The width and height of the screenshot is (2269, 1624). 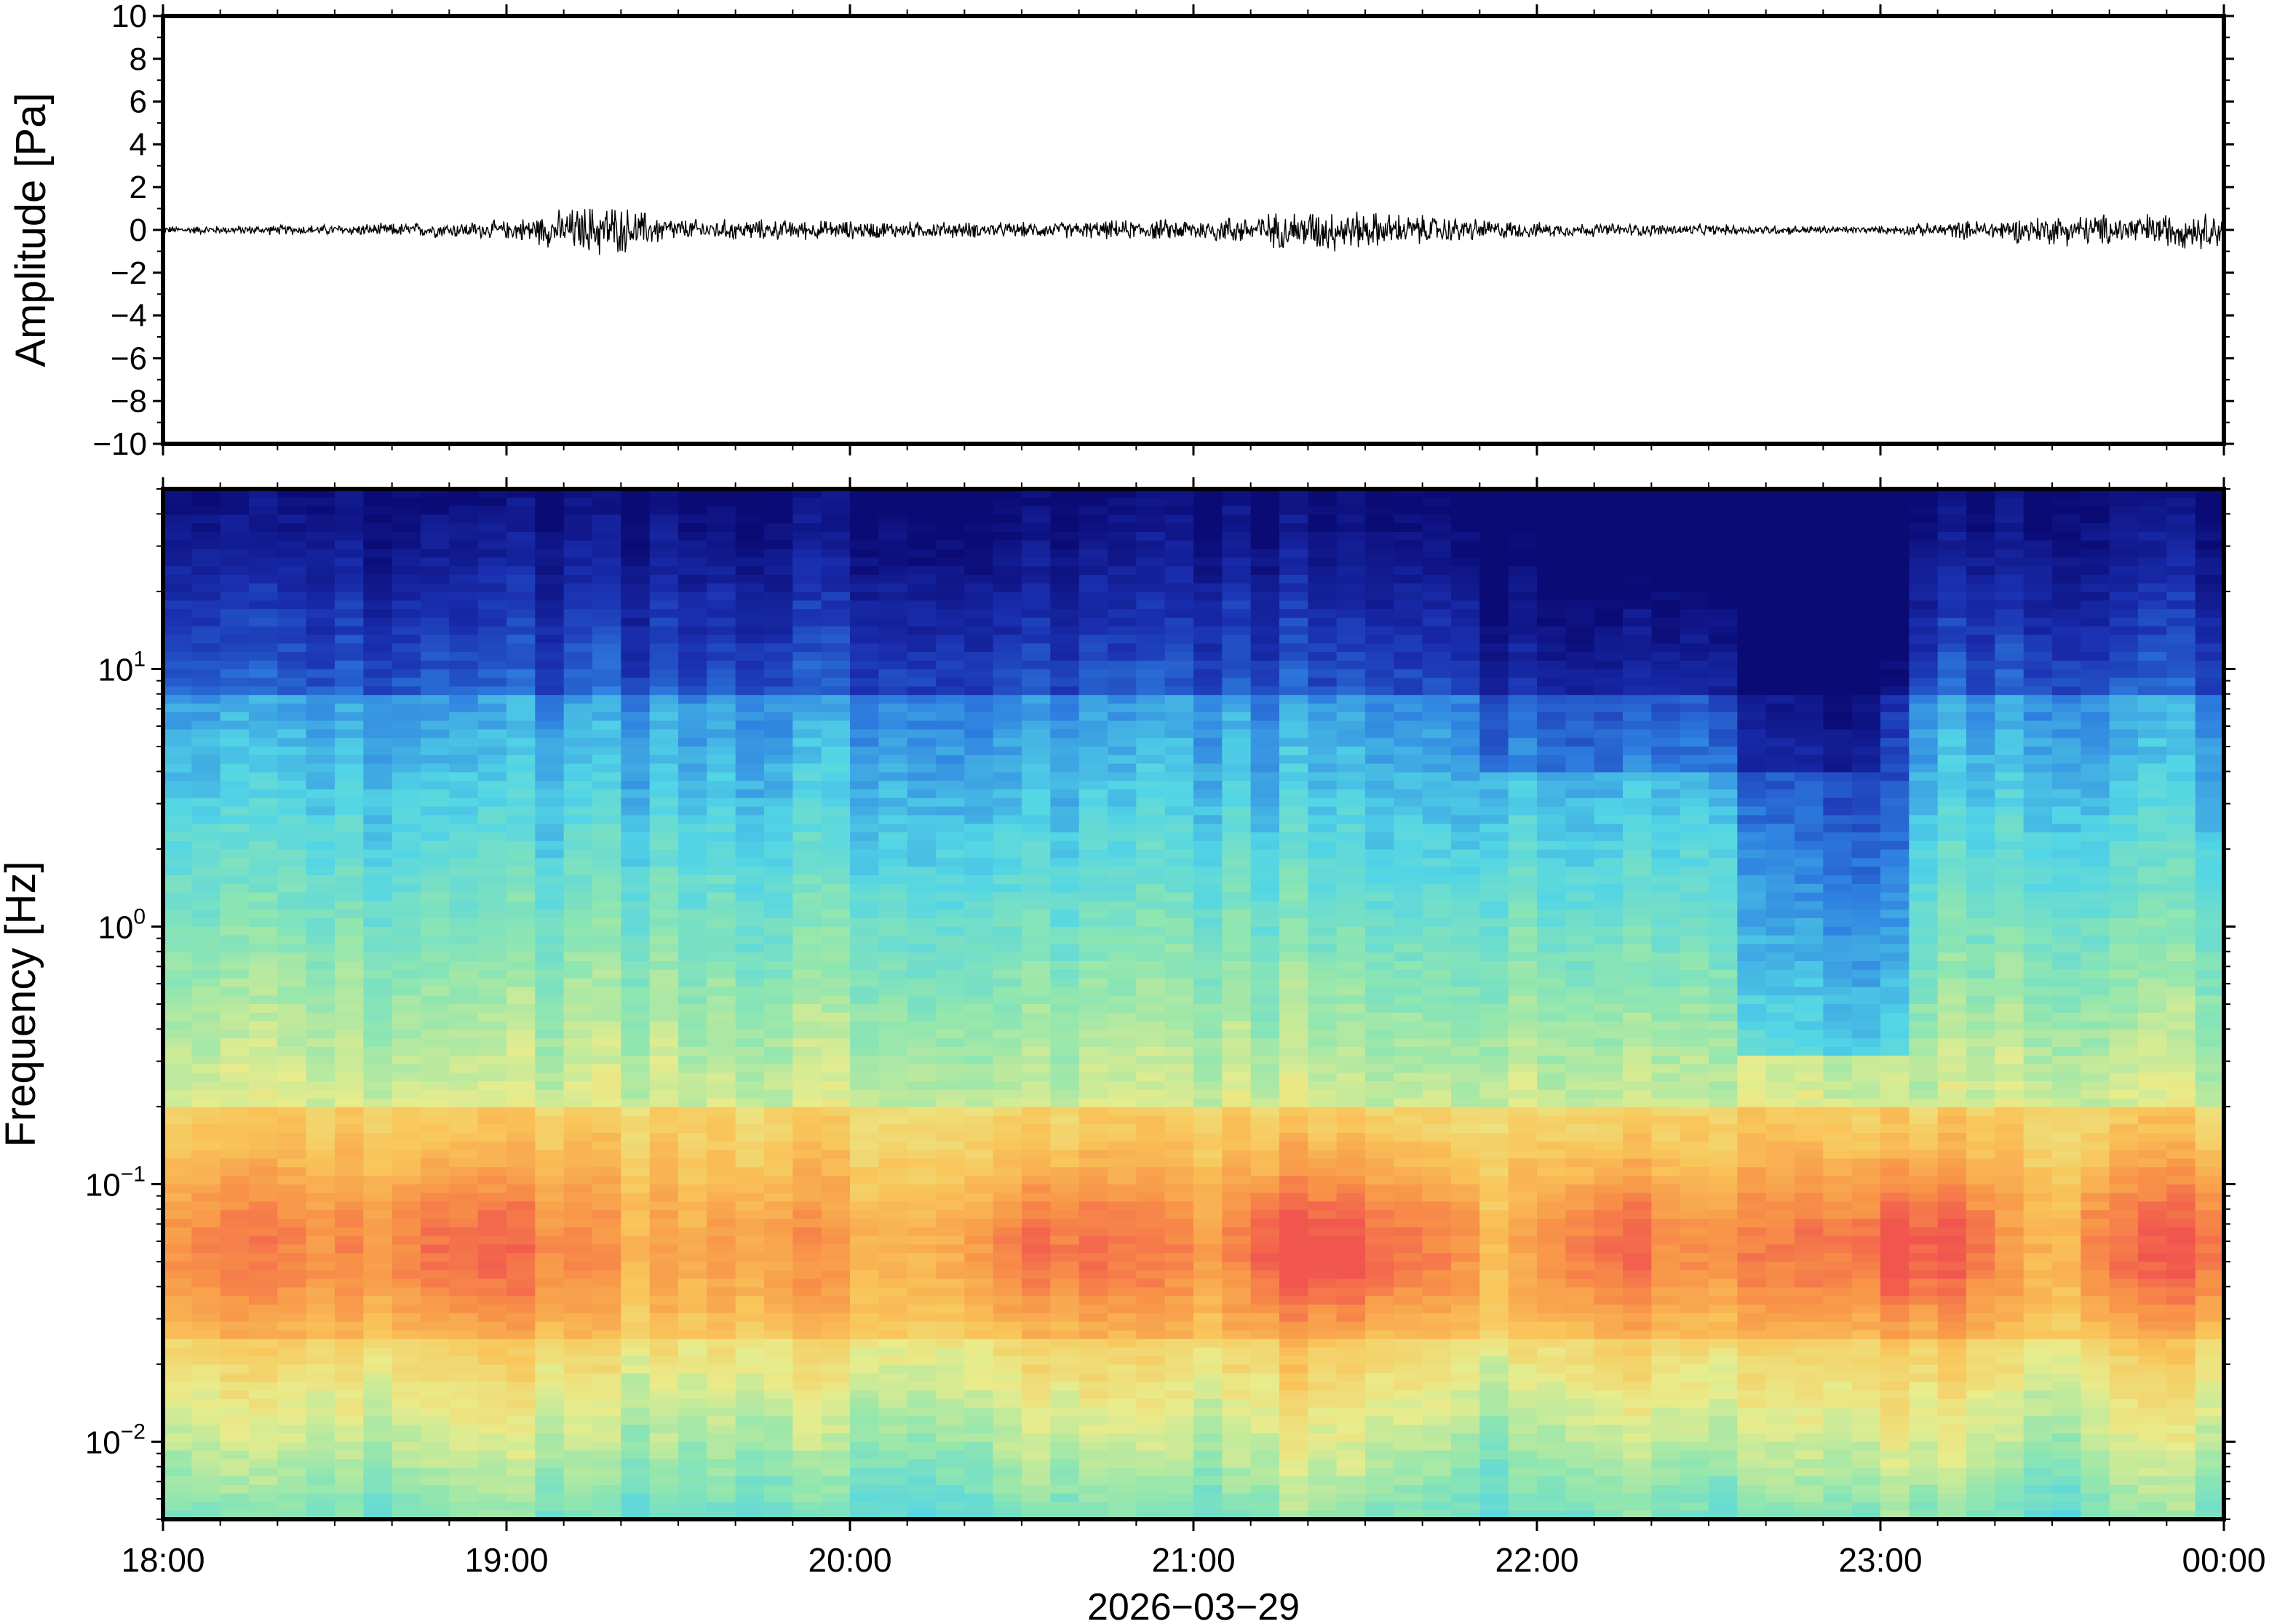 I want to click on amplitude-y-tick-label: 2, so click(x=138, y=187).